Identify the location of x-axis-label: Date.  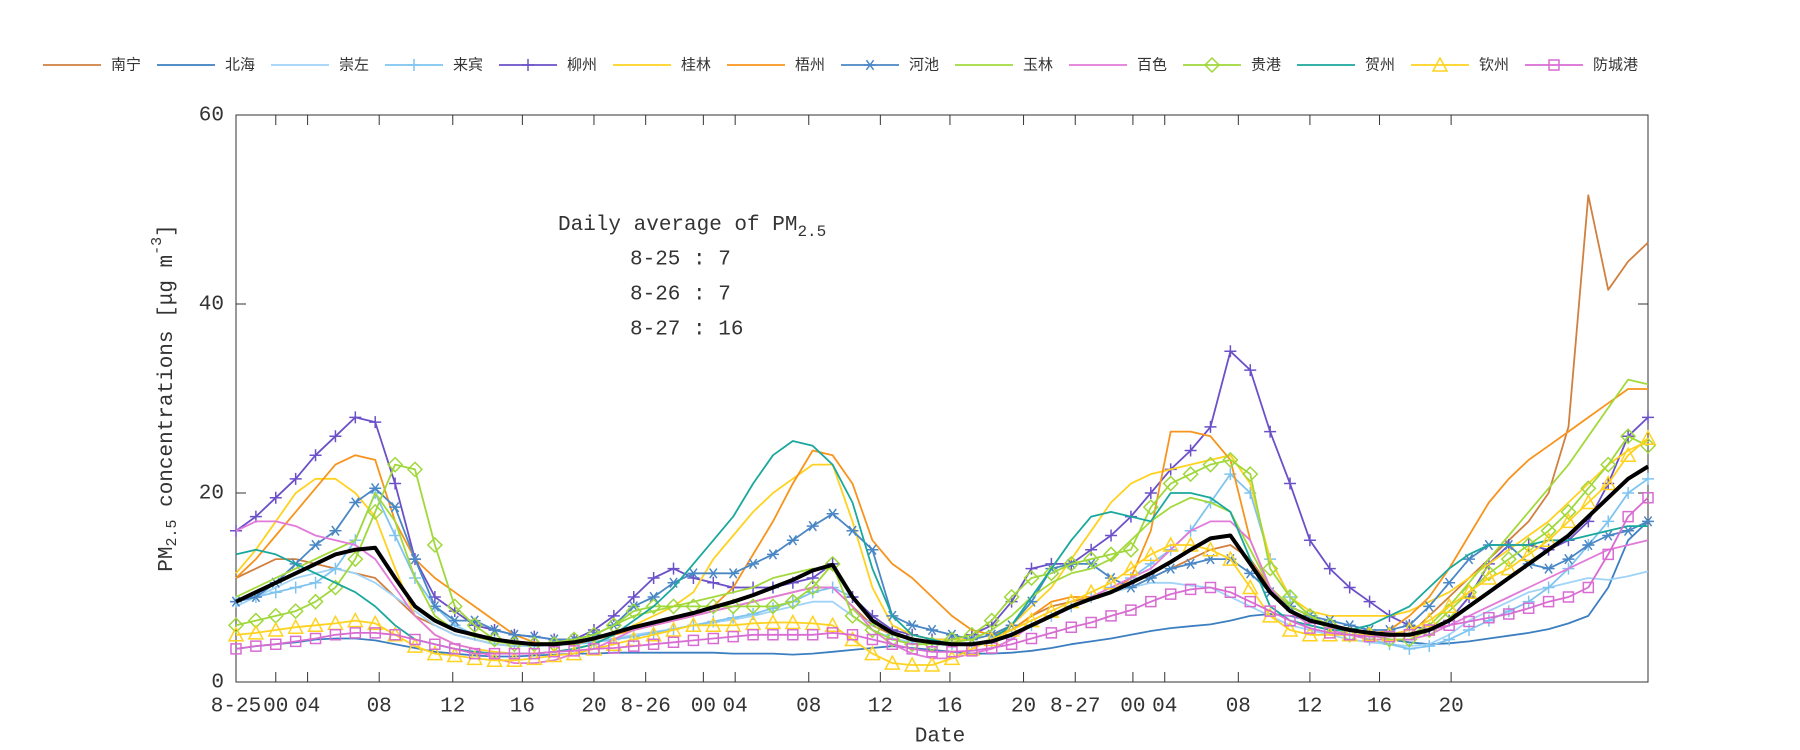
(940, 737).